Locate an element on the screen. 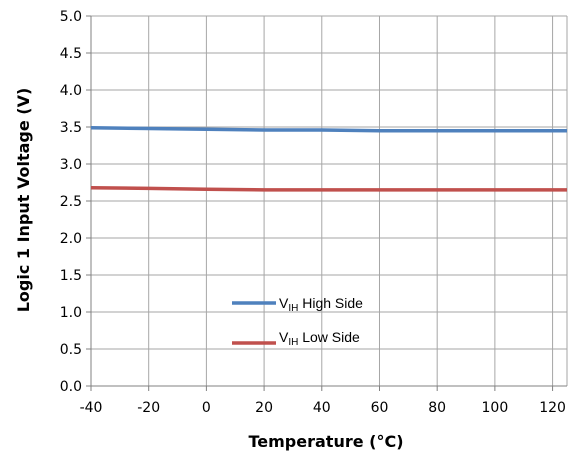 The height and width of the screenshot is (459, 579). y-tick-label: 4.0 is located at coordinates (71, 91).